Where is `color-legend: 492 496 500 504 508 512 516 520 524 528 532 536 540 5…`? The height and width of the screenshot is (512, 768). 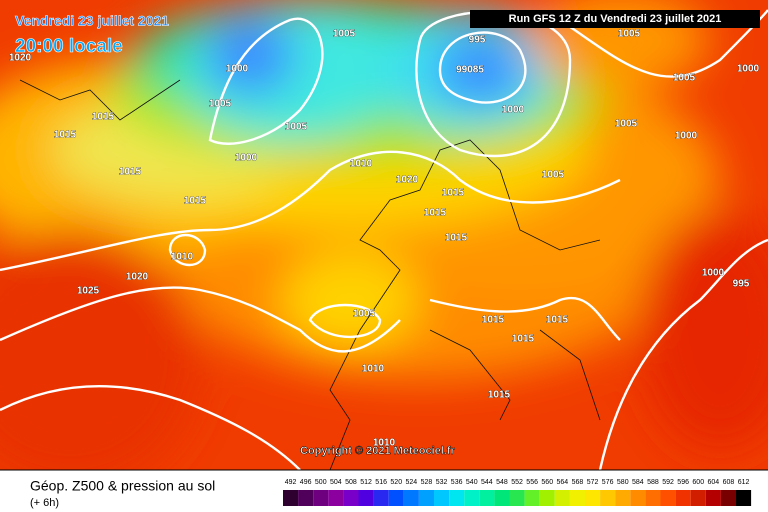
color-legend: 492 496 500 504 508 512 516 520 524 528 532 536 540 5… is located at coordinates (517, 492).